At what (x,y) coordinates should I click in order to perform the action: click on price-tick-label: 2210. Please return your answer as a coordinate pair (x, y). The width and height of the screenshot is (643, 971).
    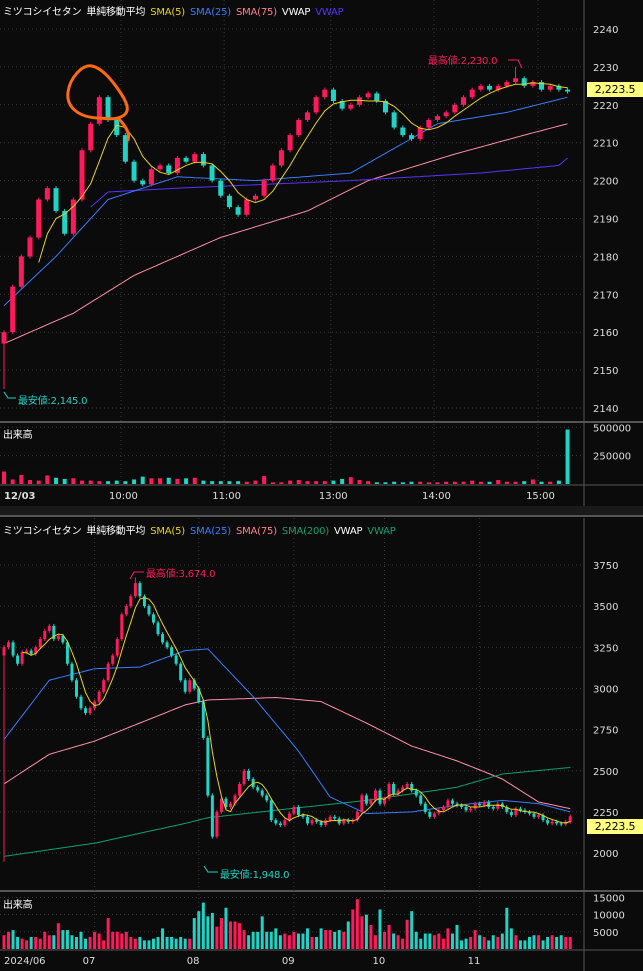
    Looking at the image, I should click on (605, 144).